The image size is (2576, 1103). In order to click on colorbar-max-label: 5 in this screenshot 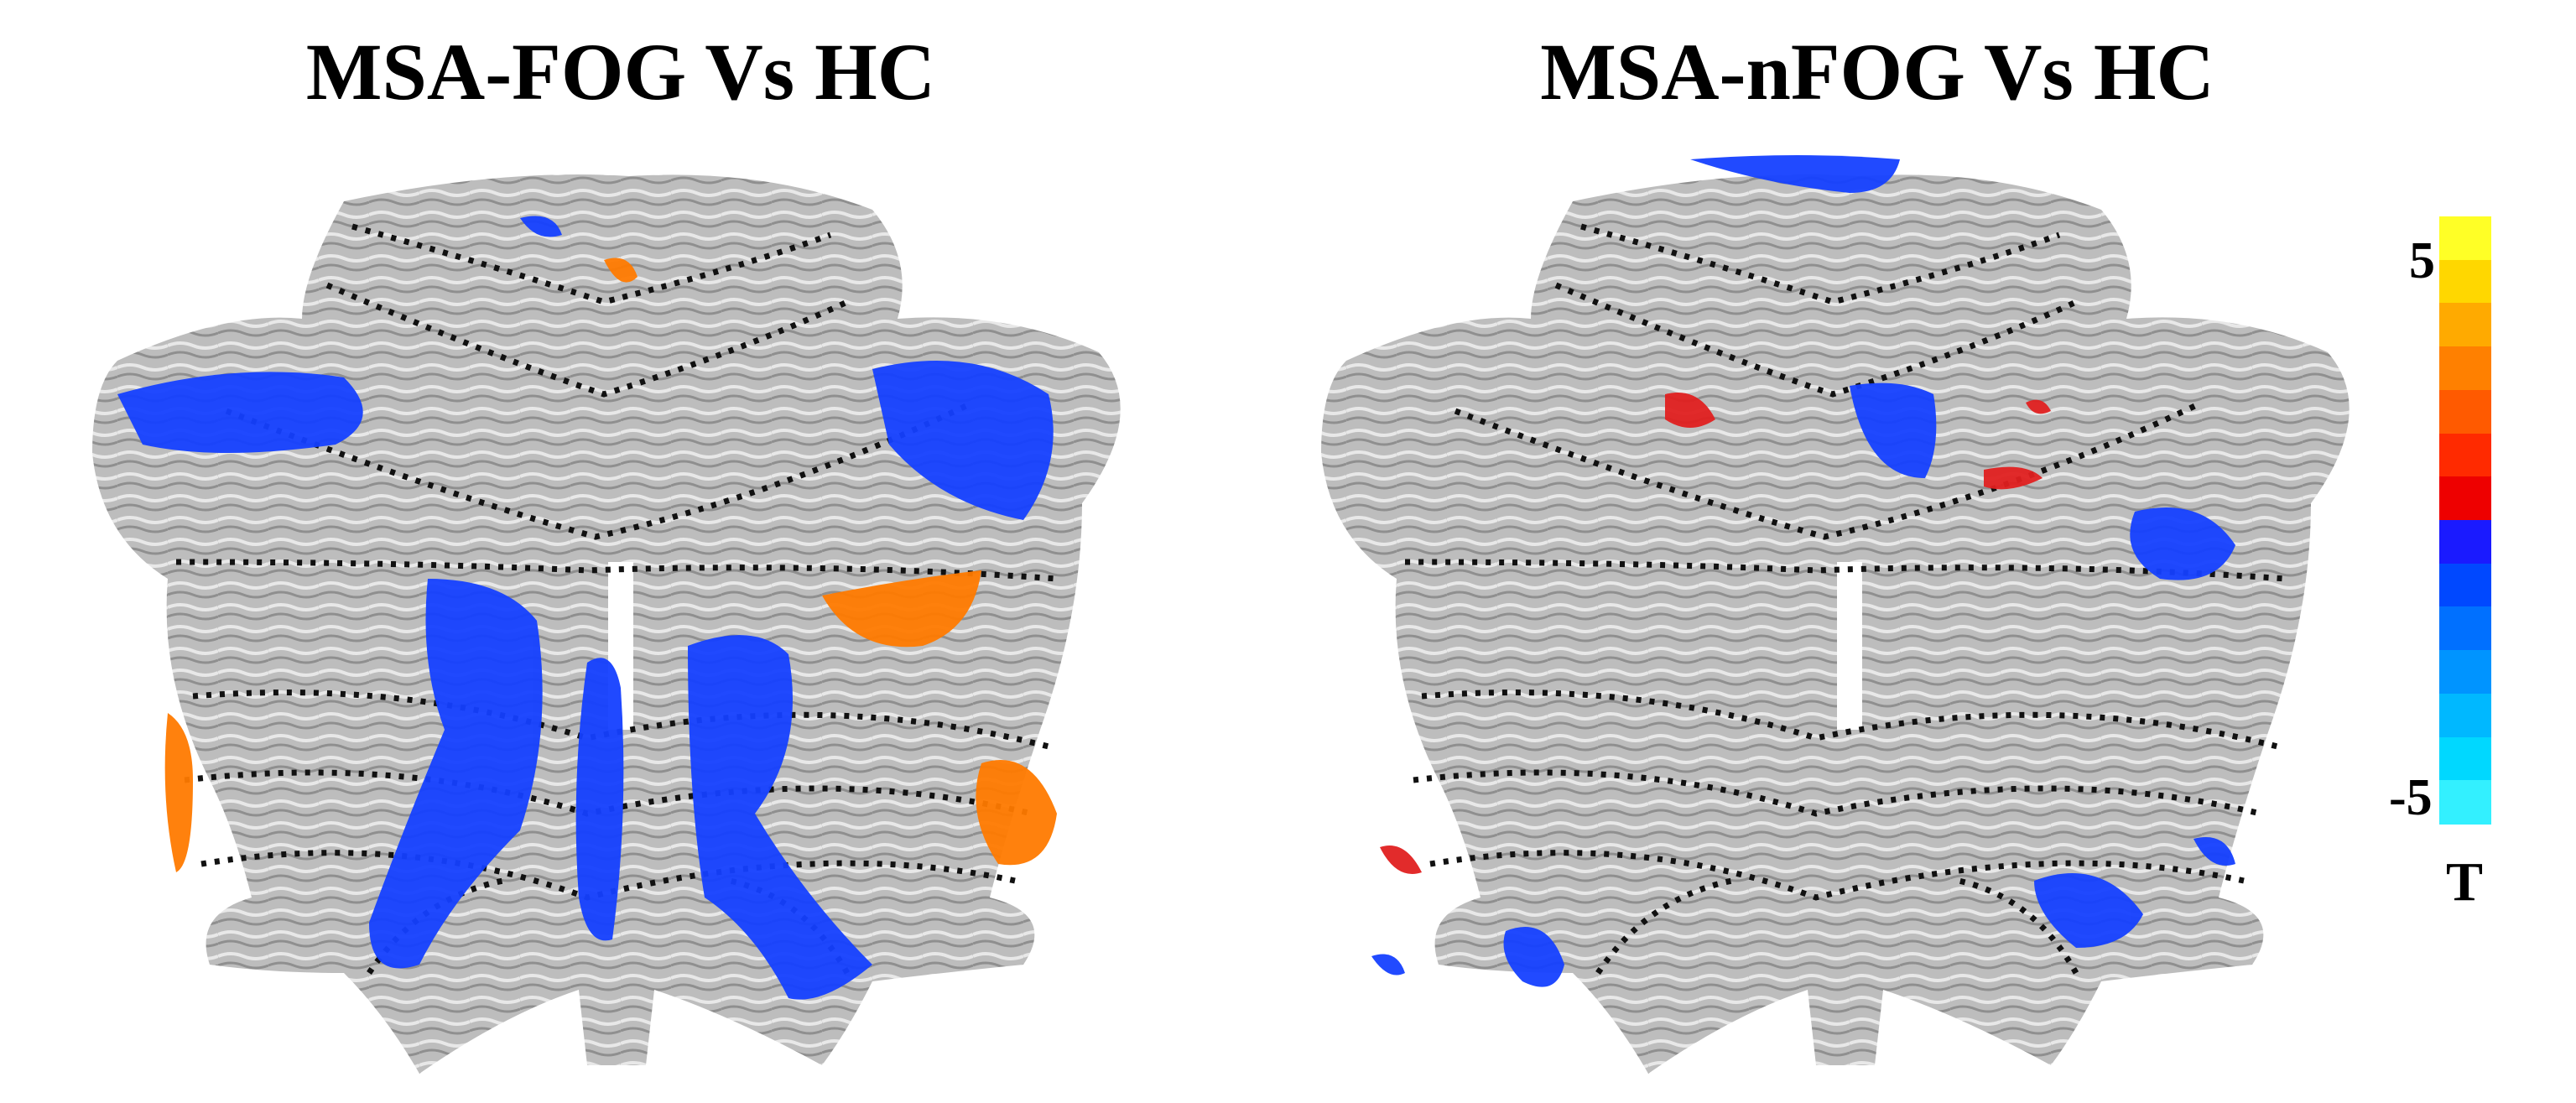, I will do `click(2422, 260)`.